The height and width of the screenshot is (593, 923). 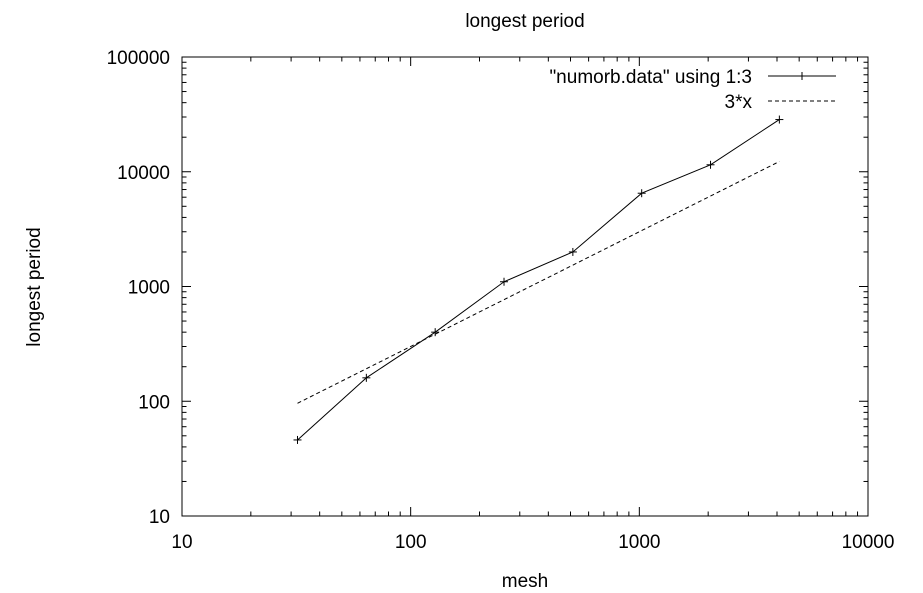 What do you see at coordinates (524, 21) in the screenshot?
I see `chart-title: longest period` at bounding box center [524, 21].